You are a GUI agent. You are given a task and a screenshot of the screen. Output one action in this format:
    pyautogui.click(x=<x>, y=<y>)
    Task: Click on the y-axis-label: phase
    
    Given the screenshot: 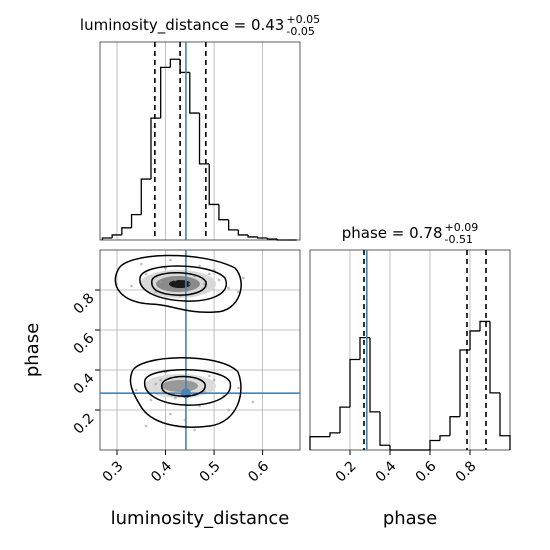 What is the action you would take?
    pyautogui.click(x=32, y=350)
    